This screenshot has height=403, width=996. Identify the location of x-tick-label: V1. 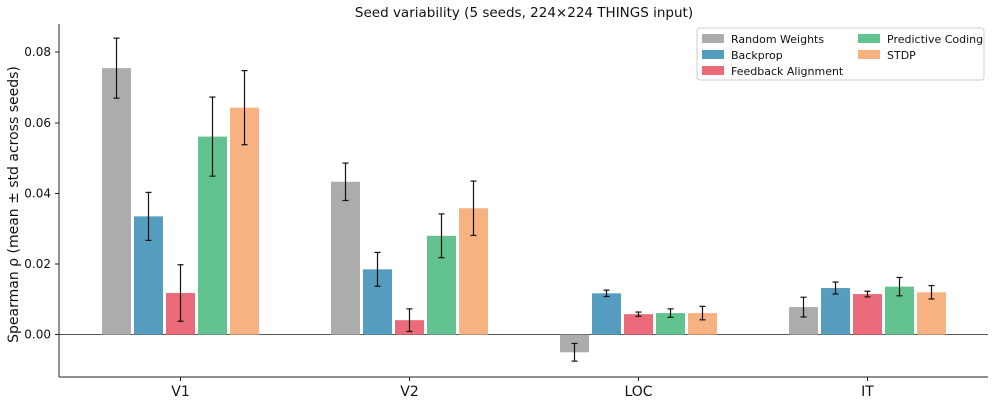
(180, 392).